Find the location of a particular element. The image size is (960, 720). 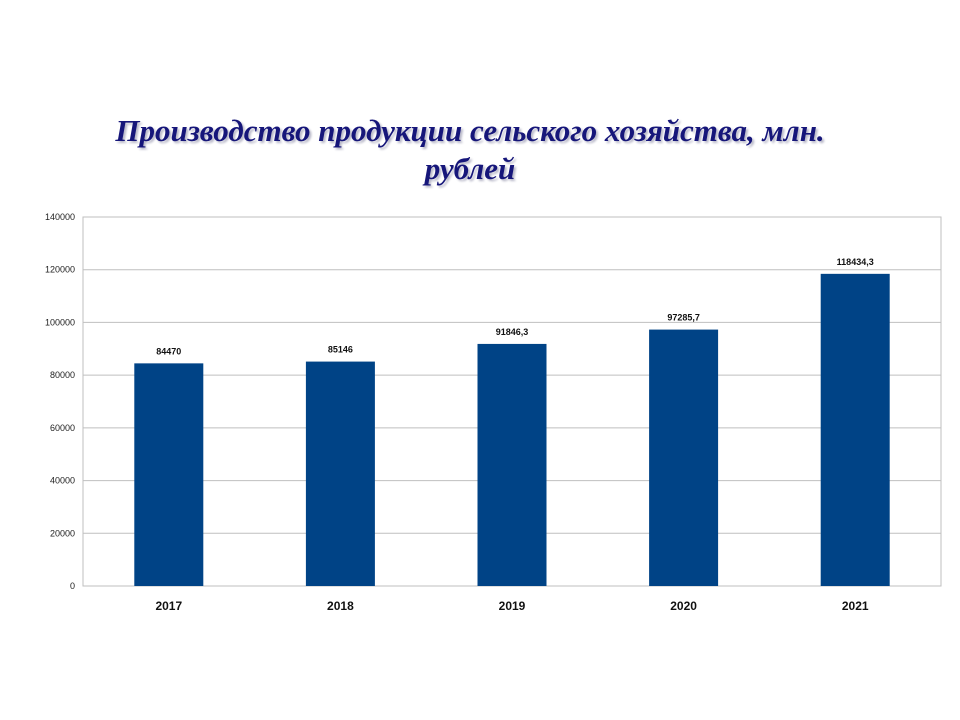

y-tick-label: 80000 is located at coordinates (62, 375).